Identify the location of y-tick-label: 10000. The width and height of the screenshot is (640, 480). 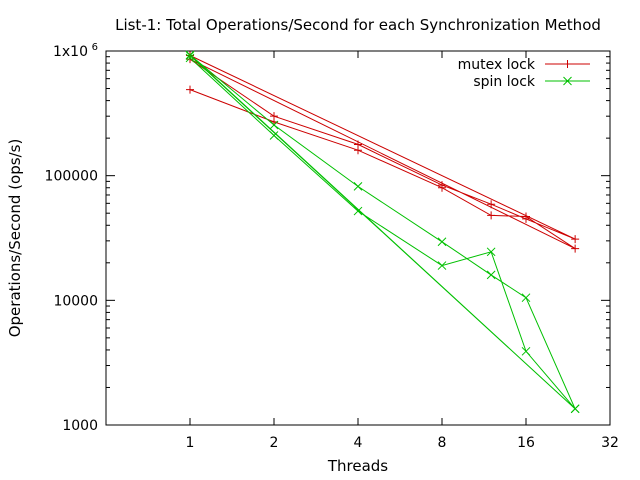
(75, 301).